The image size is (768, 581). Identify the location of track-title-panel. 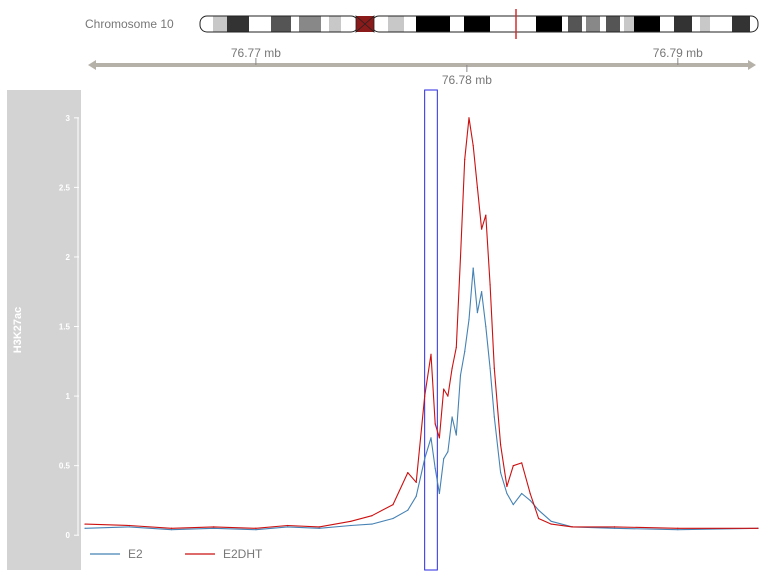
(44, 330).